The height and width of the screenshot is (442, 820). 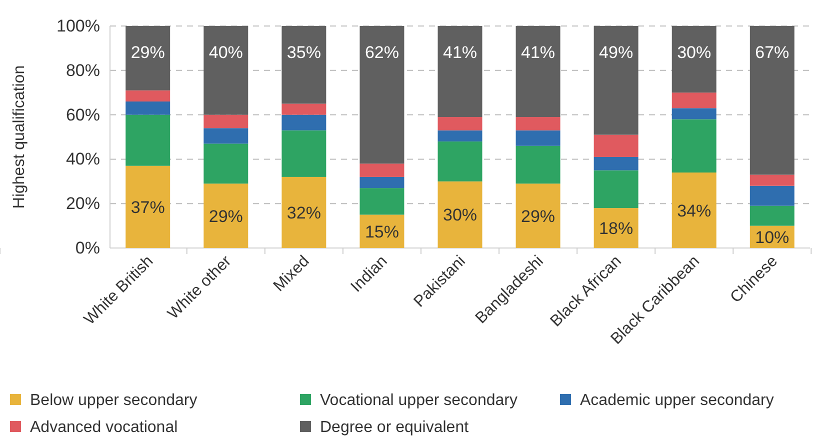 What do you see at coordinates (303, 52) in the screenshot?
I see `data-label: 35%` at bounding box center [303, 52].